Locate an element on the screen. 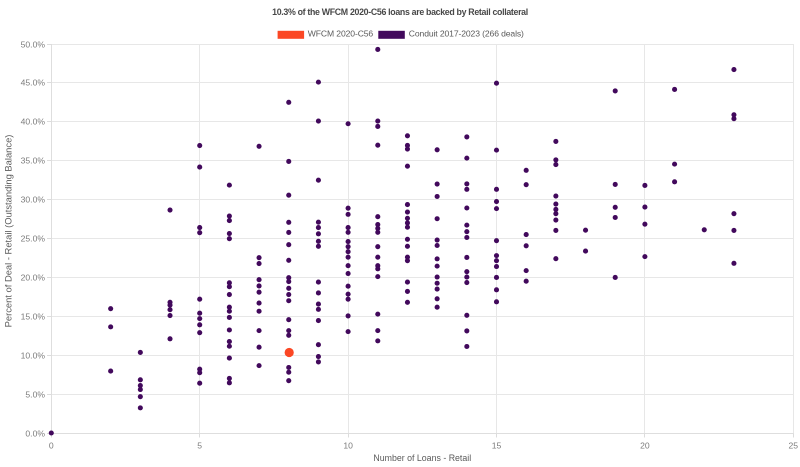 This screenshot has height=467, width=800. svg-text: 25.0% is located at coordinates (33, 239).